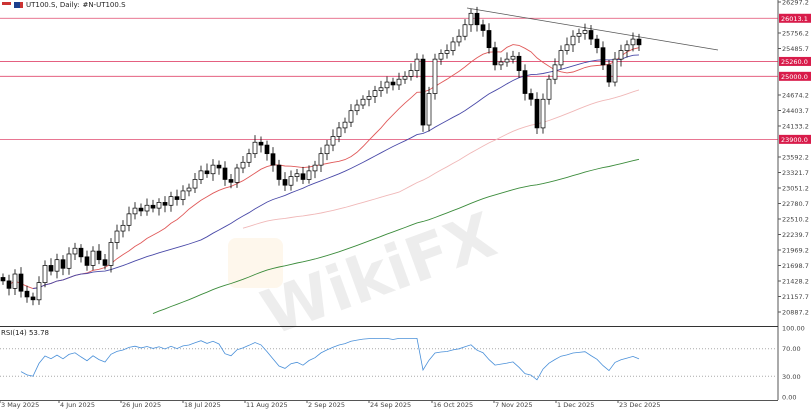 The width and height of the screenshot is (811, 409). What do you see at coordinates (25, 333) in the screenshot?
I see `rsi-label: RSI(14) 53.78` at bounding box center [25, 333].